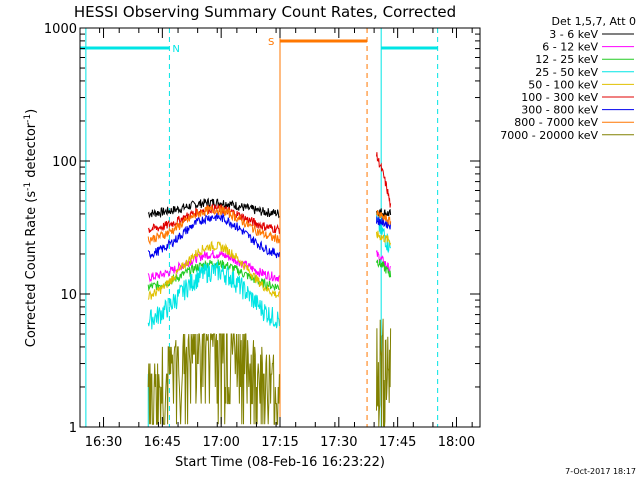 Image resolution: width=640 pixels, height=480 pixels. Describe the element at coordinates (271, 42) in the screenshot. I see `annotation-label: S` at that location.